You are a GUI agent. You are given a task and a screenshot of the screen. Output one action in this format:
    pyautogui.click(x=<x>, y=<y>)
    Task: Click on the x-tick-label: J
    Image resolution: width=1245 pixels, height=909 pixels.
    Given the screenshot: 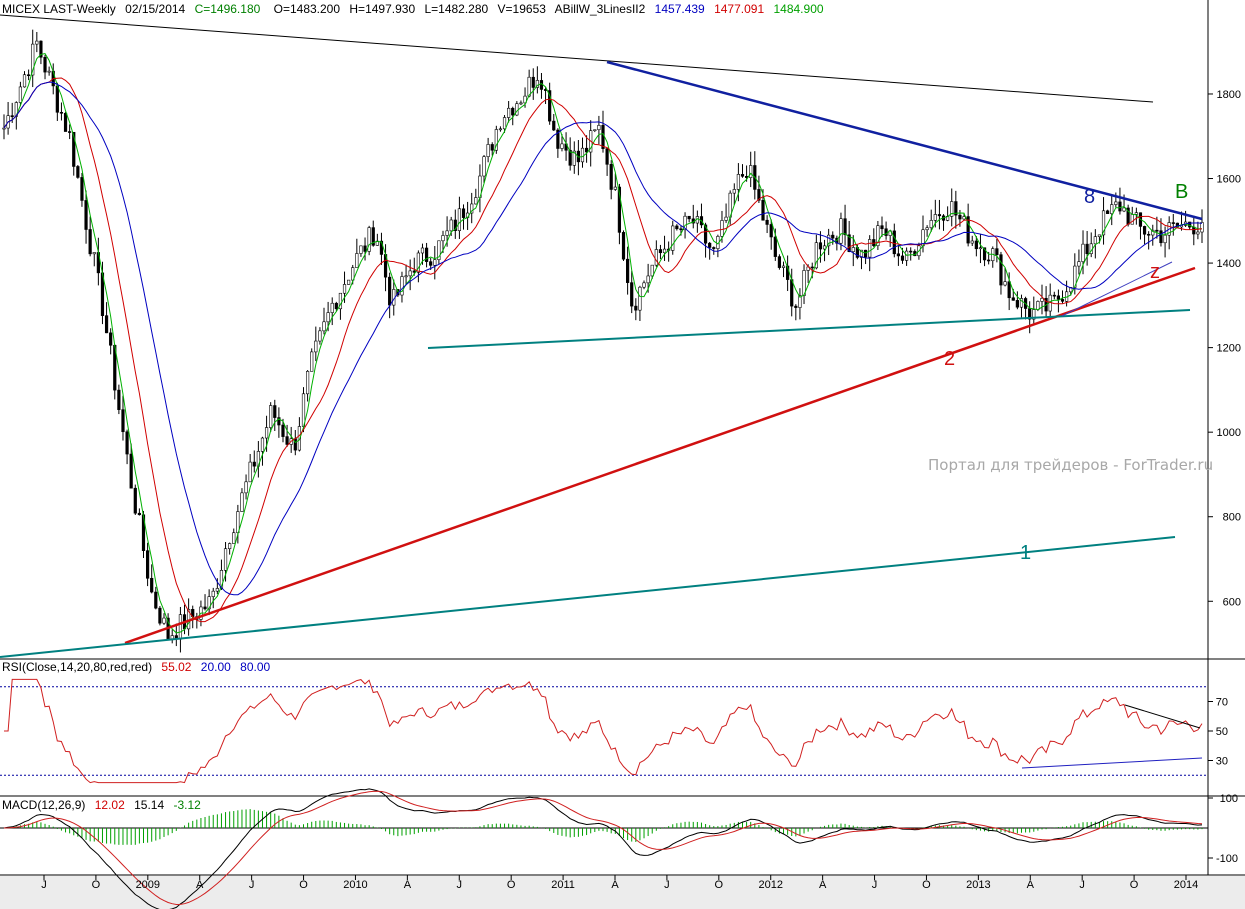 What is the action you would take?
    pyautogui.click(x=252, y=885)
    